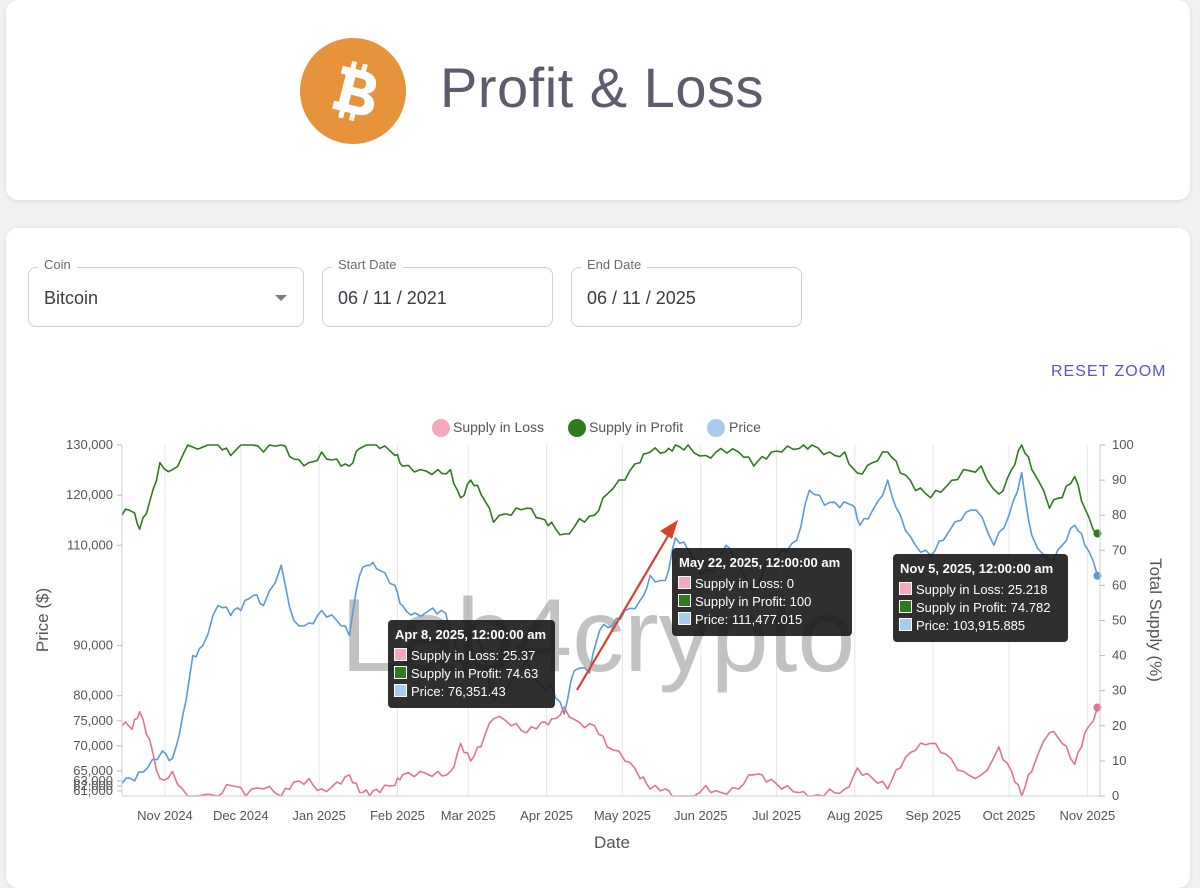 Image resolution: width=1200 pixels, height=888 pixels. What do you see at coordinates (1109, 371) in the screenshot?
I see `reset-zoom-button: RESET ZOOM` at bounding box center [1109, 371].